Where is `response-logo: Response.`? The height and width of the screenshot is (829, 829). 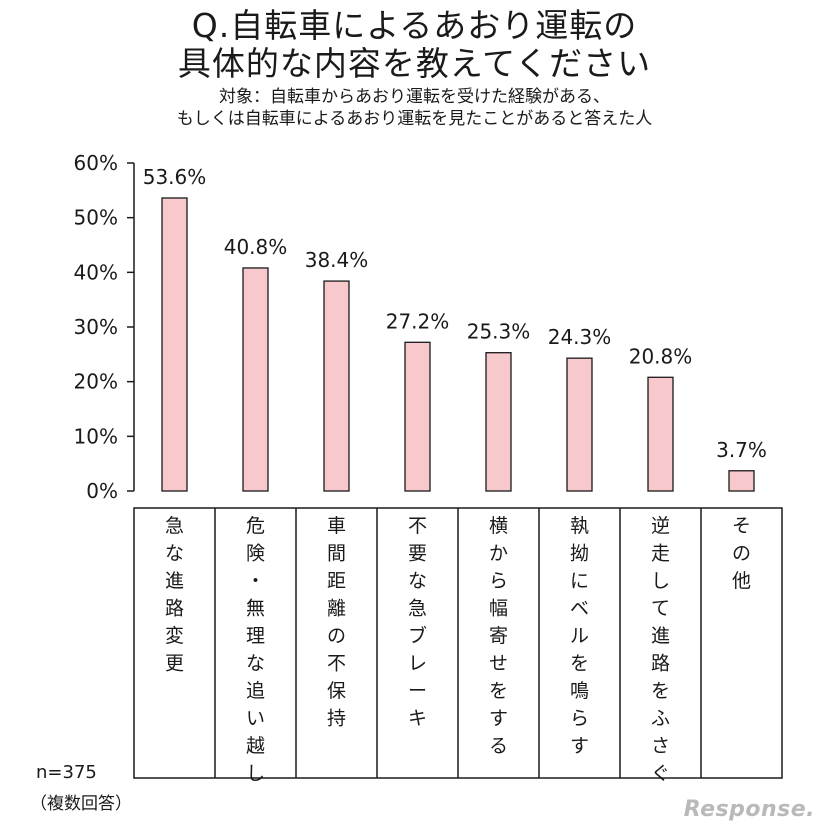 response-logo: Response. is located at coordinates (749, 809).